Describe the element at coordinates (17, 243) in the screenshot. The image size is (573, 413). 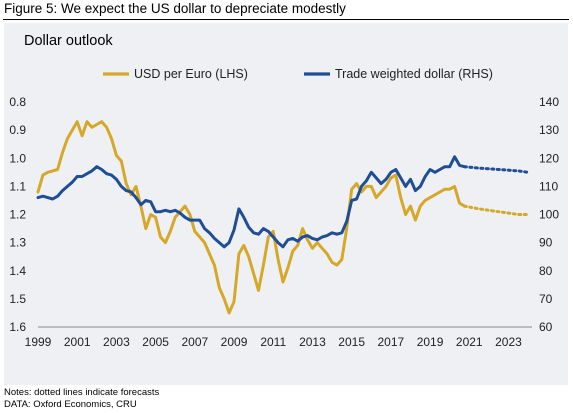
I see `y-left-tick-label-5: 1.3` at that location.